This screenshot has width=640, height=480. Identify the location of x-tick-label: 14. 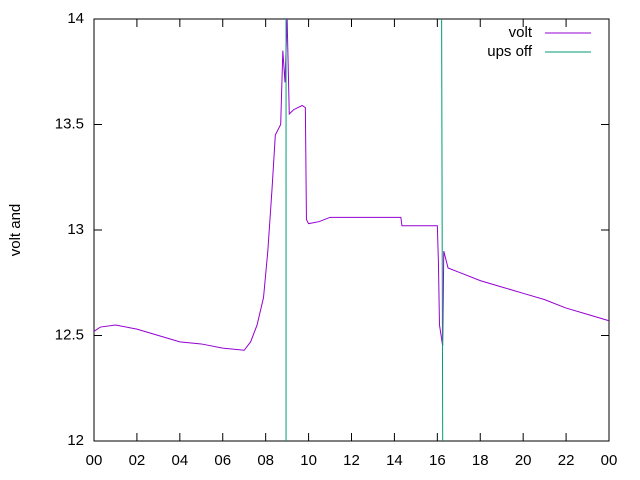
(394, 460).